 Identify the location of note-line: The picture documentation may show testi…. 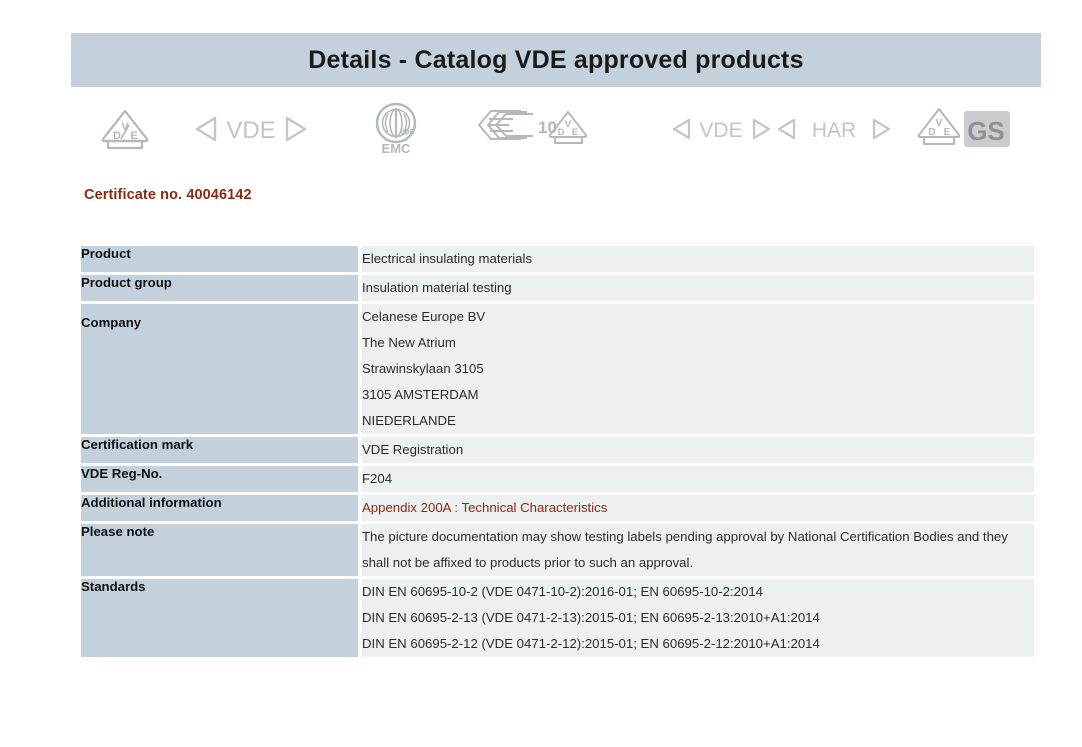
(685, 536).